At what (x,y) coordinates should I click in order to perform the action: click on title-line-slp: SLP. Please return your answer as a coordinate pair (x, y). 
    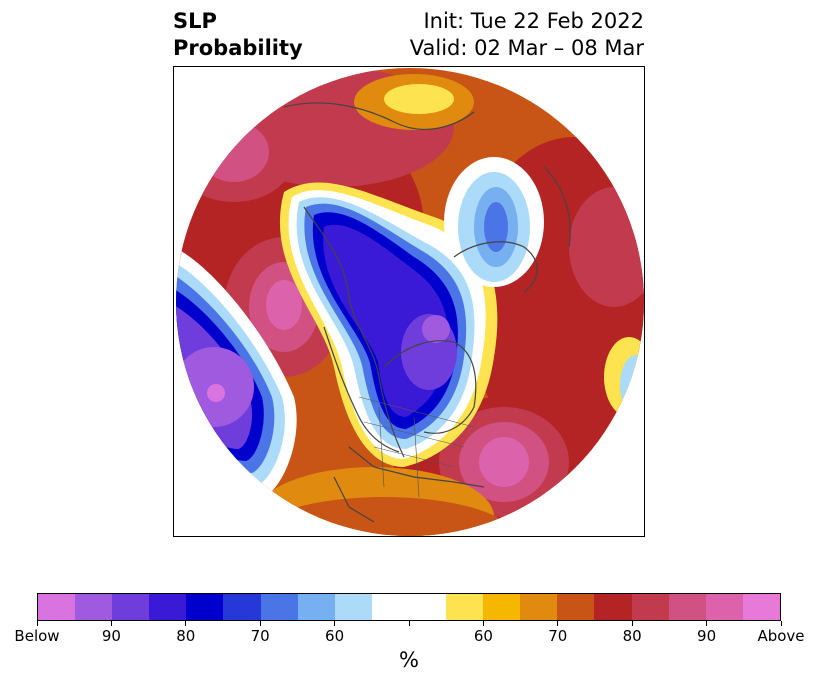
    Looking at the image, I should click on (195, 21).